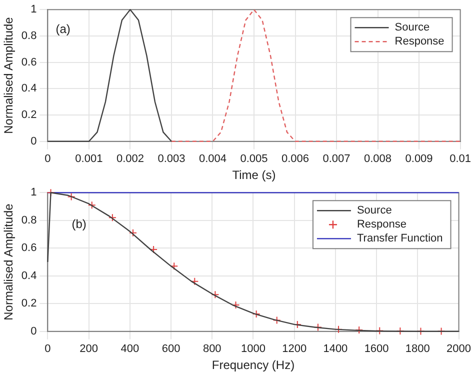  I want to click on annotation: (b), so click(79, 223).